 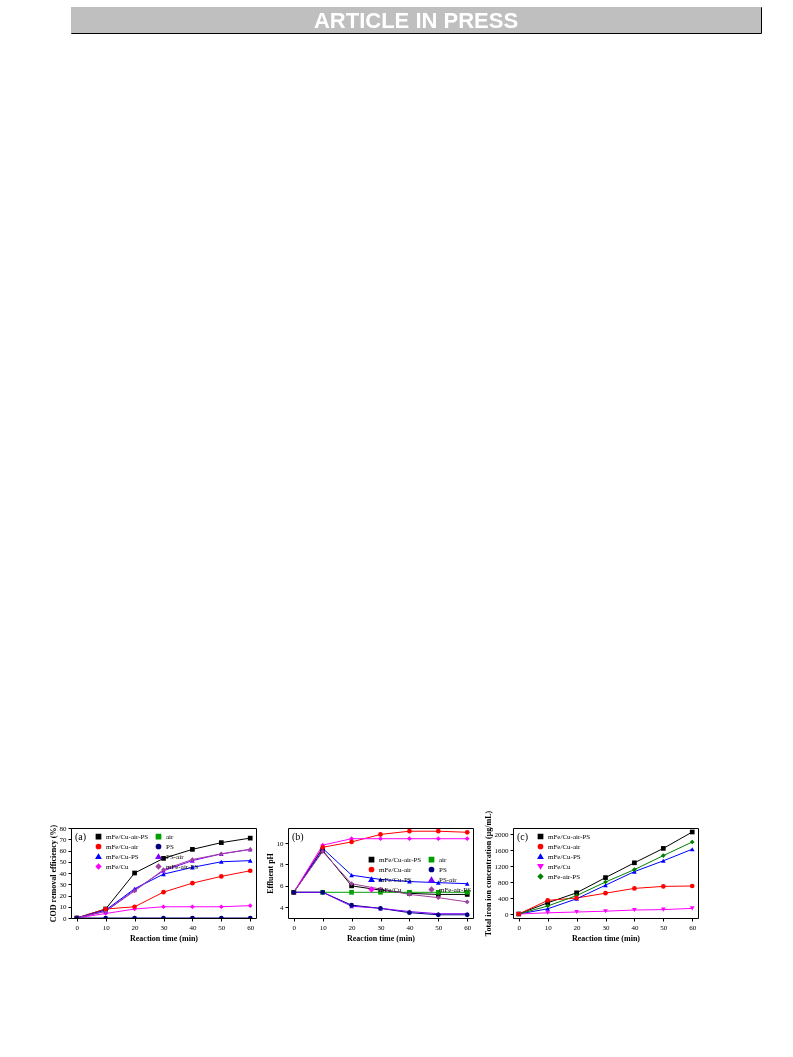 What do you see at coordinates (416, 20) in the screenshot?
I see `text: ARTICLE IN PRESS` at bounding box center [416, 20].